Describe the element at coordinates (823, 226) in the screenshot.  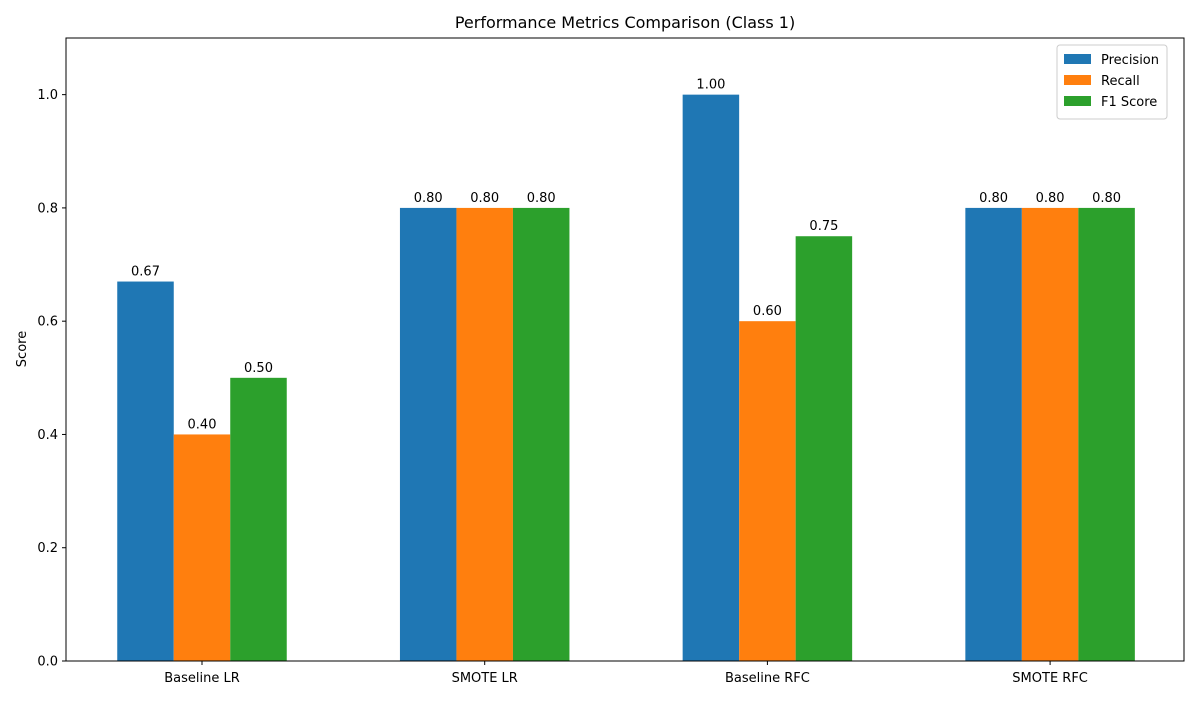
I see `data-label: 0.75` at that location.